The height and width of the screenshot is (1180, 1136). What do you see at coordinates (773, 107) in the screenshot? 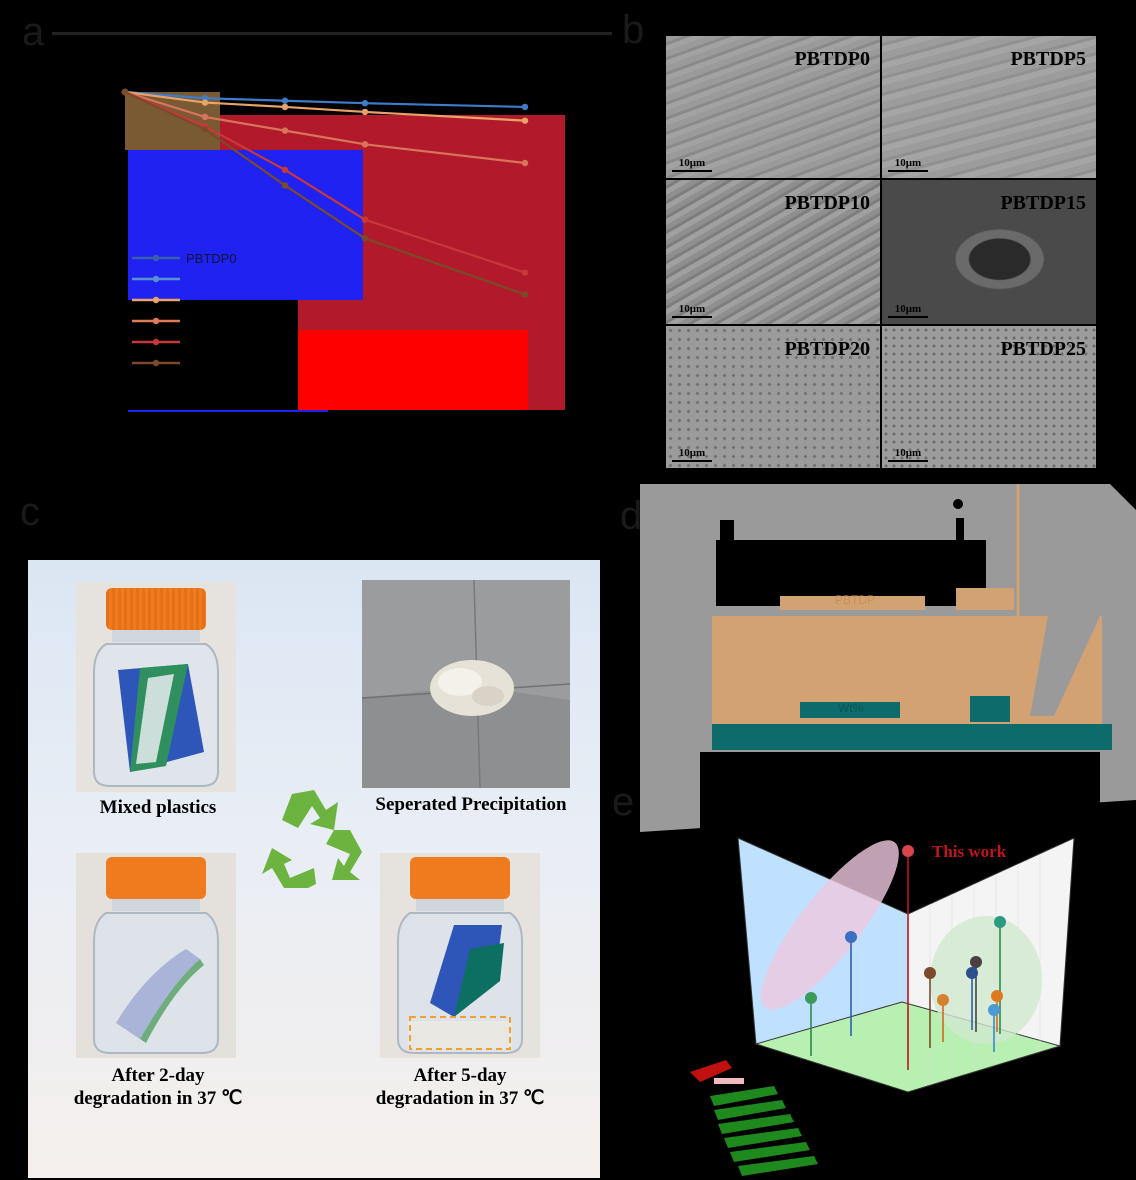
I see `sem-image: PBTDP0 10μm` at bounding box center [773, 107].